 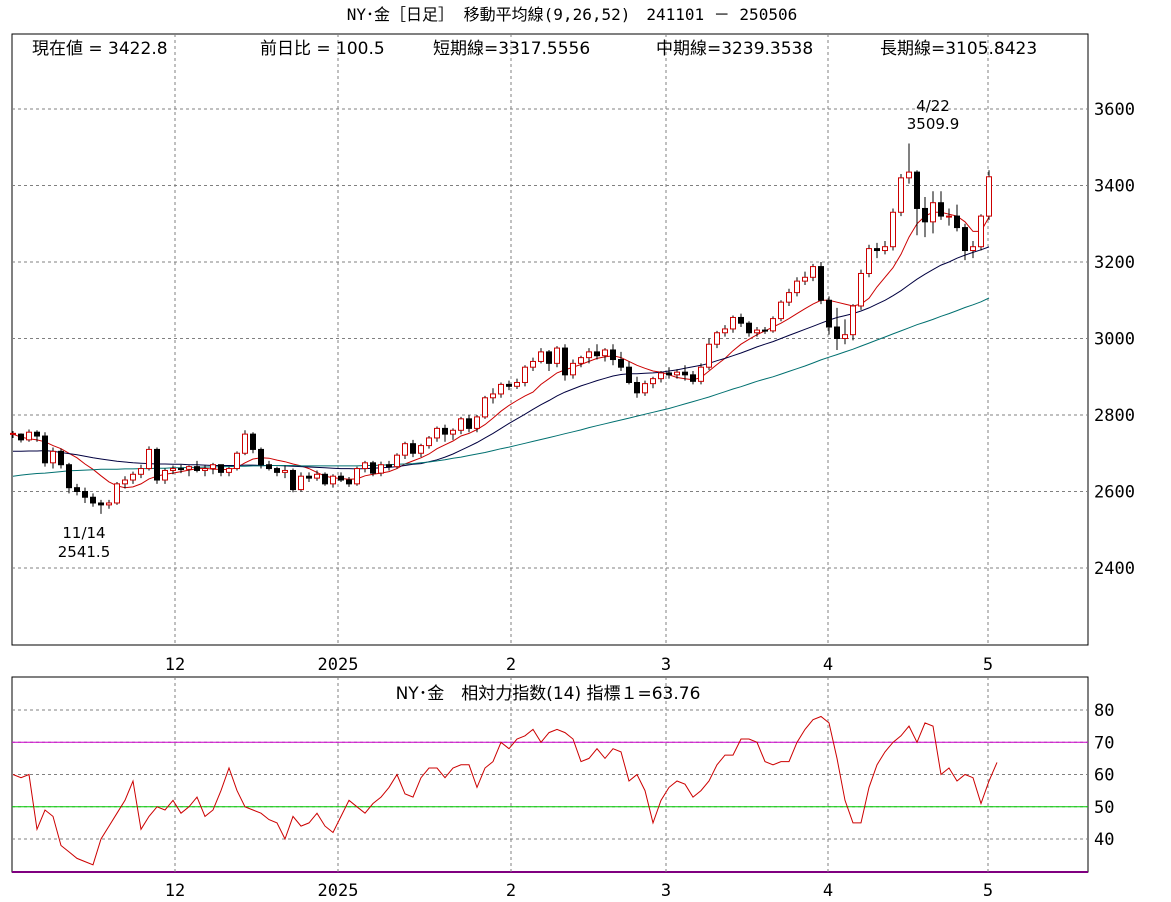 I want to click on info-long-ma: 長期線=3105.8423, so click(x=958, y=49).